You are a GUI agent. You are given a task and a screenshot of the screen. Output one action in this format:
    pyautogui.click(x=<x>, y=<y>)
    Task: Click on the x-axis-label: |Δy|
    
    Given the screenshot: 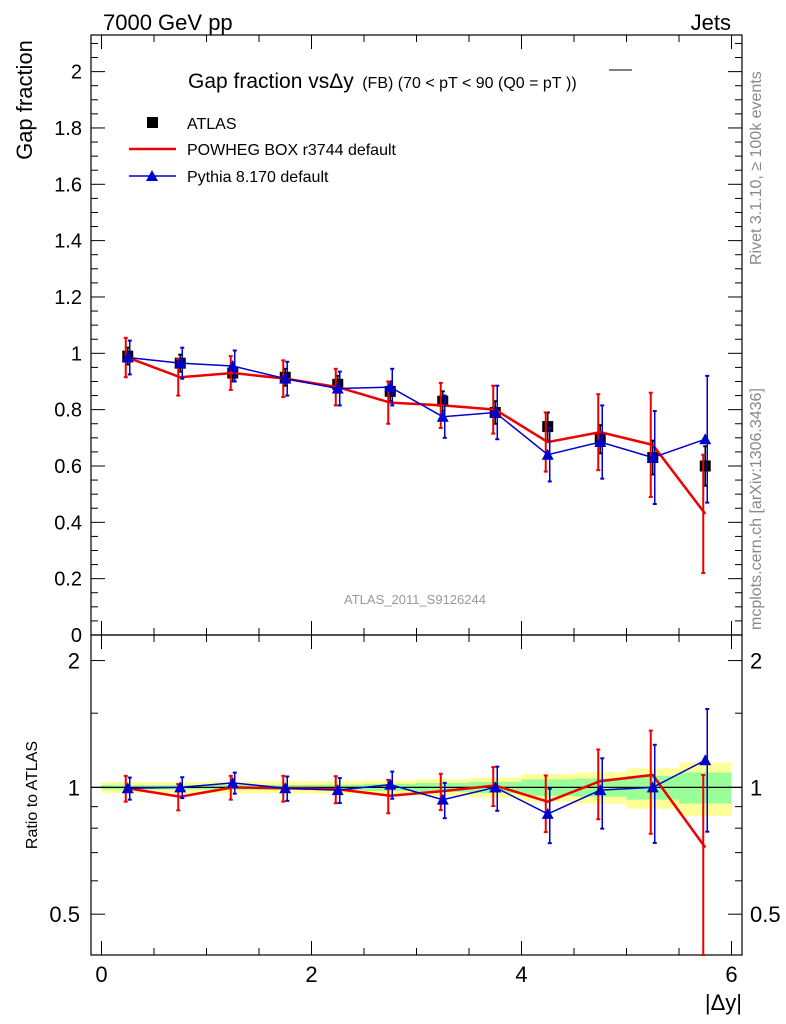 What is the action you would take?
    pyautogui.click(x=723, y=1002)
    